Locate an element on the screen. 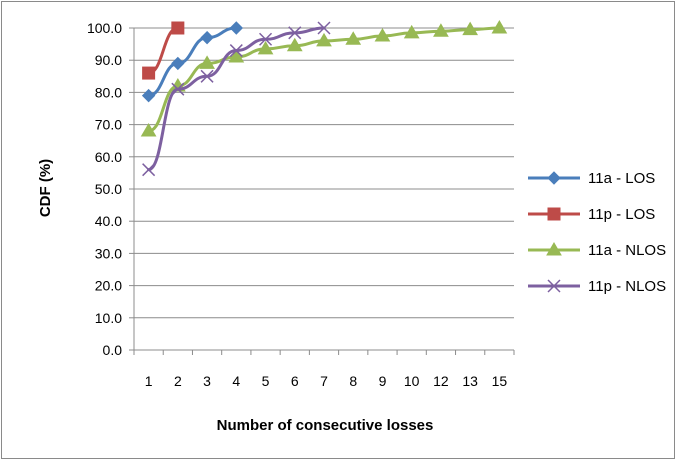 This screenshot has width=677, height=461. y-tick-label: 0.0 is located at coordinates (113, 350).